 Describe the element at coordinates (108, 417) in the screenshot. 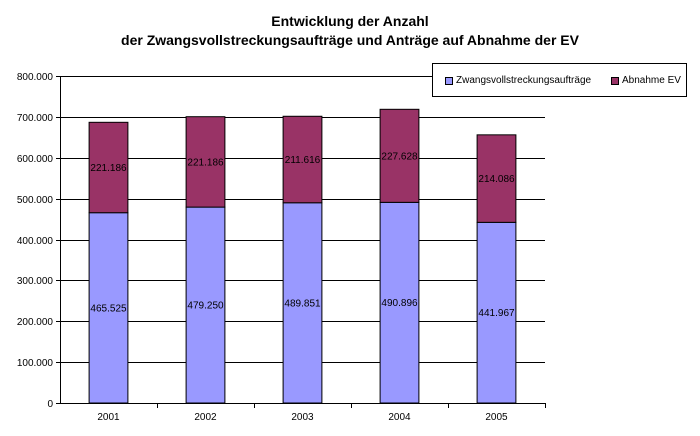

I see `x-tick-label-2001: 2001` at that location.